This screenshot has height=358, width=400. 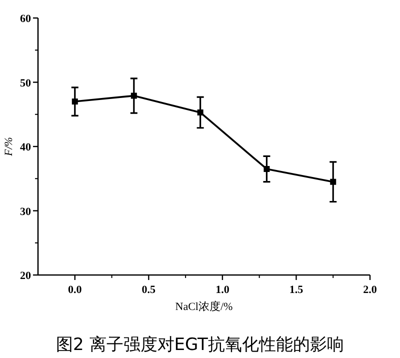 I want to click on text: 图2 离子强度对EGT抗氧化性能的影响, so click(x=200, y=345).